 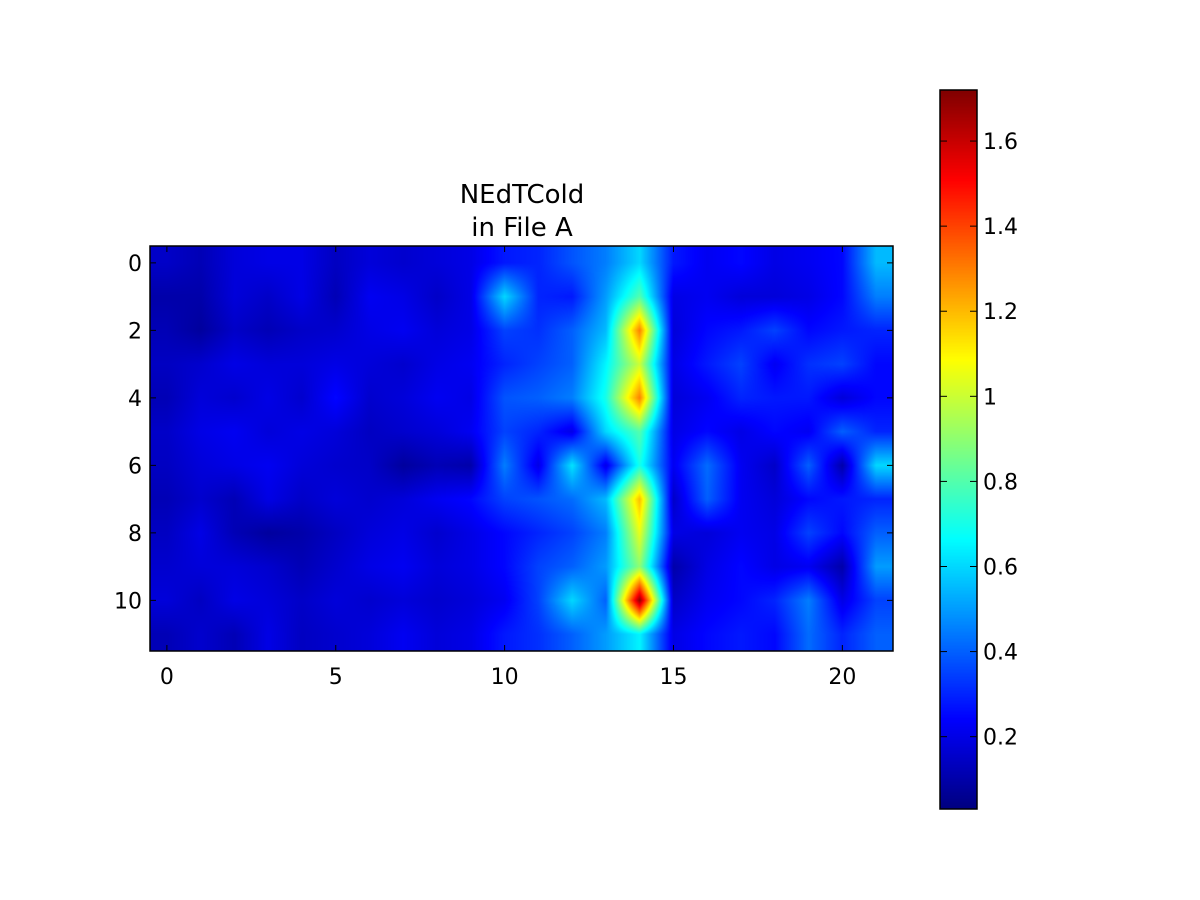 What do you see at coordinates (135, 466) in the screenshot?
I see `y-tick-label: 6` at bounding box center [135, 466].